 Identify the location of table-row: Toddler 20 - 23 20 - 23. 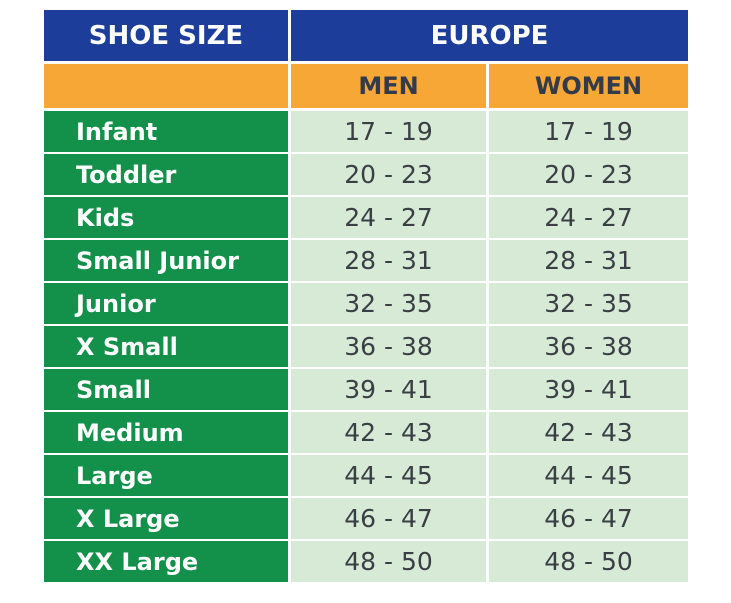
(366, 175).